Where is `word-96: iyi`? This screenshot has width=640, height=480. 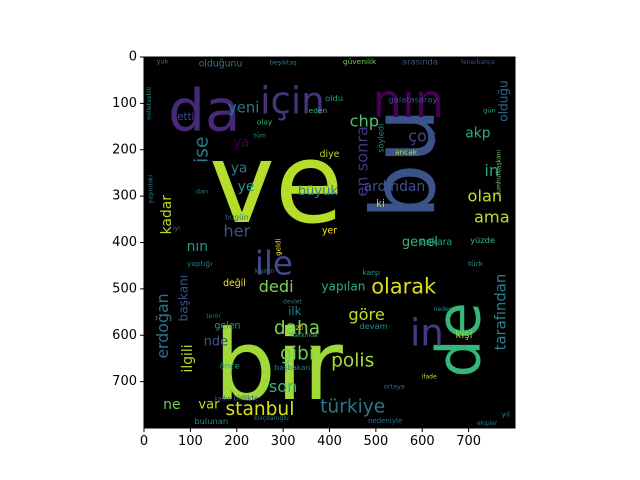
word-96: iyi is located at coordinates (176, 228).